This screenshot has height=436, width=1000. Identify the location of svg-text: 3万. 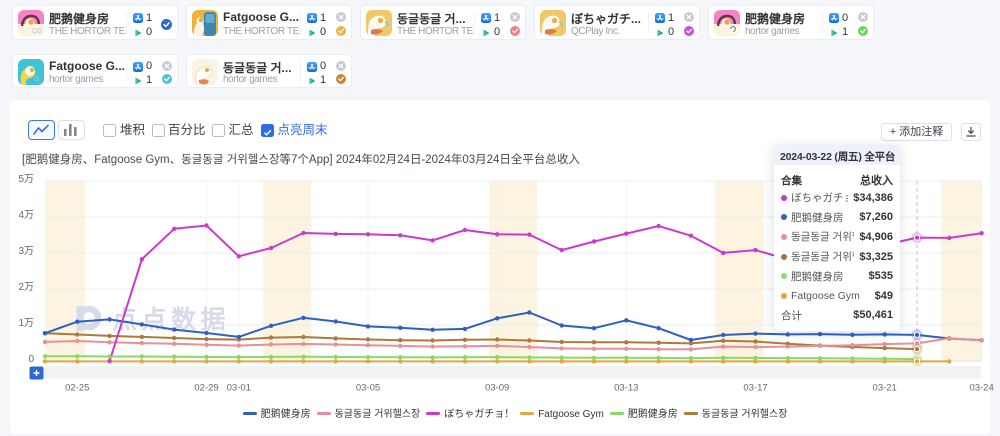
(26, 251).